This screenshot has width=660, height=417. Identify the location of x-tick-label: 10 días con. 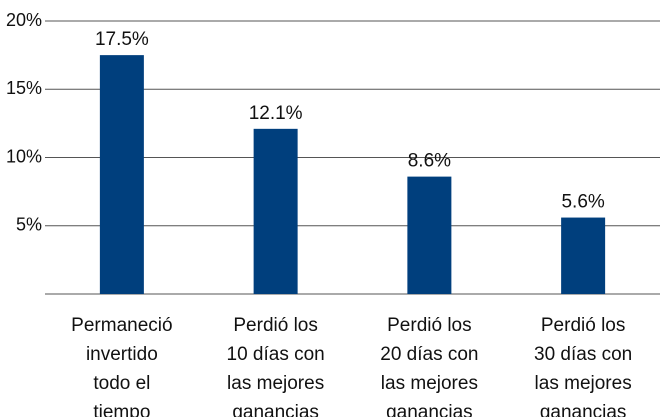
(276, 354).